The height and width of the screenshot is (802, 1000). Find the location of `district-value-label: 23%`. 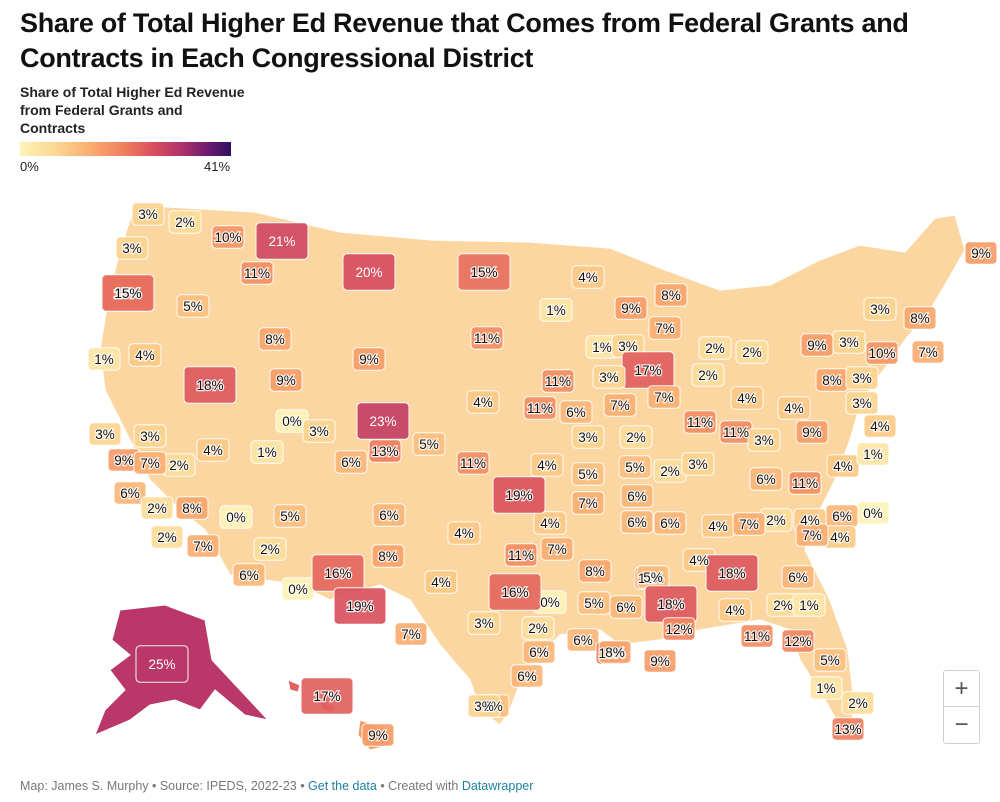

district-value-label: 23% is located at coordinates (382, 421).